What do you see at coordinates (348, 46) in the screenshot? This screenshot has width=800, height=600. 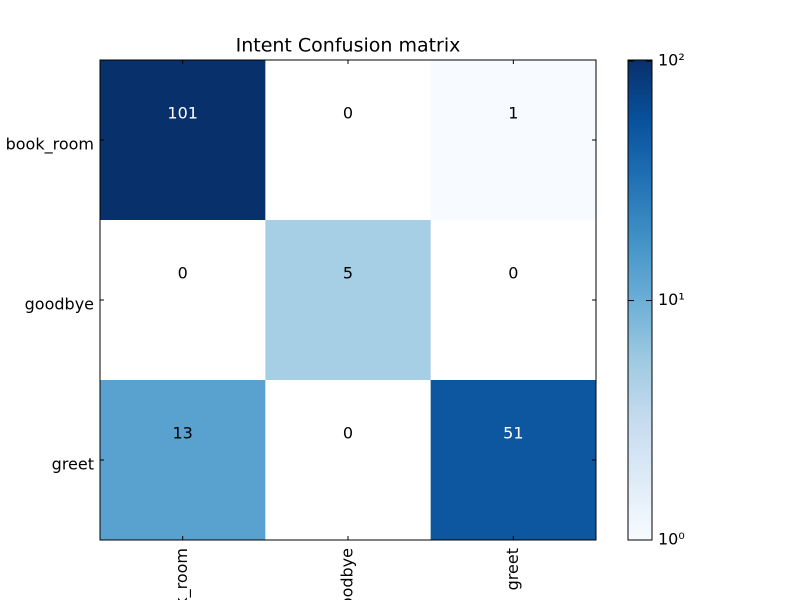 I see `chart-title: Intent Confusion matrix` at bounding box center [348, 46].